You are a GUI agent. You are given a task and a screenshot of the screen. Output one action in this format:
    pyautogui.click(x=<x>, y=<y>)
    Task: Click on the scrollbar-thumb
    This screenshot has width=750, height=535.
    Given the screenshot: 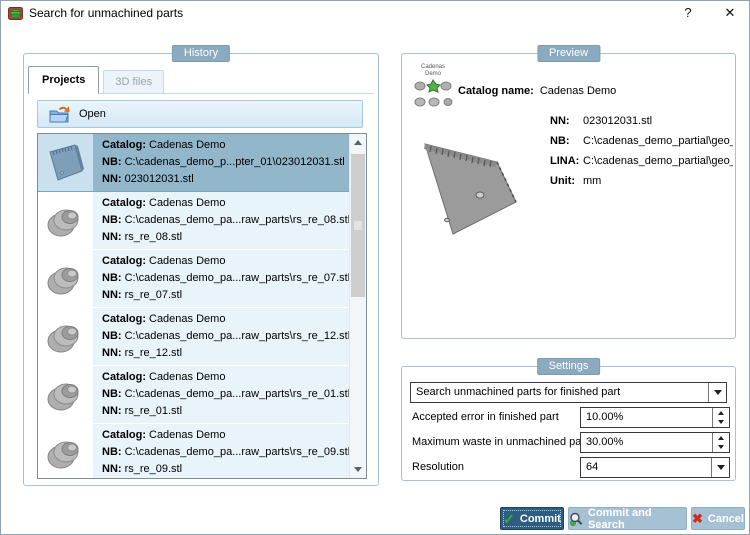 What is the action you would take?
    pyautogui.click(x=358, y=225)
    